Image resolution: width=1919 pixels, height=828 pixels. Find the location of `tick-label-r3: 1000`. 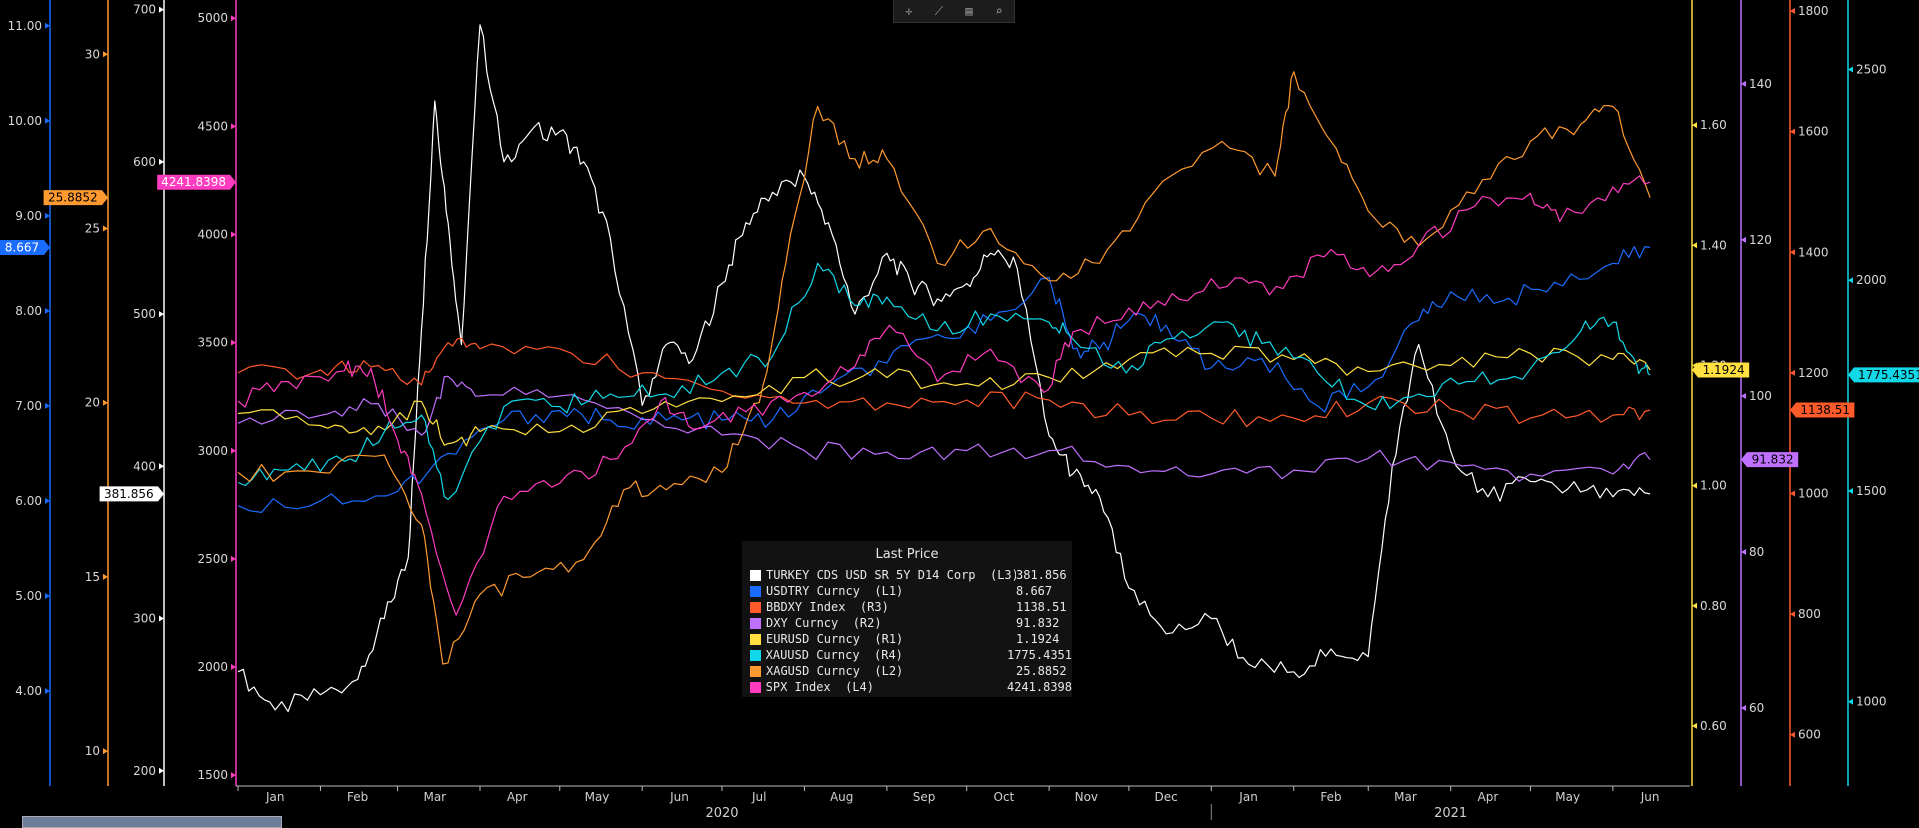

tick-label-r3: 1000 is located at coordinates (1813, 494).